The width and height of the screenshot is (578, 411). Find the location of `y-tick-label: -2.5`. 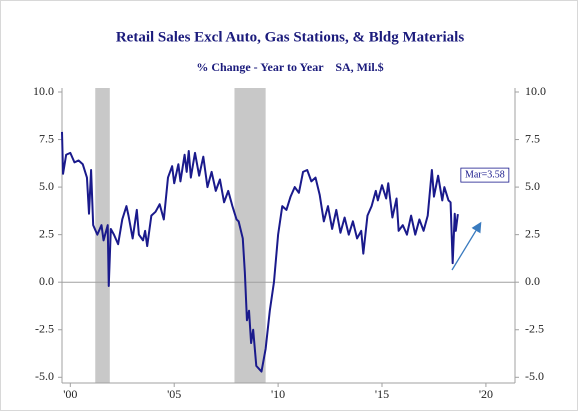

y-tick-label: -2.5 is located at coordinates (44, 328).